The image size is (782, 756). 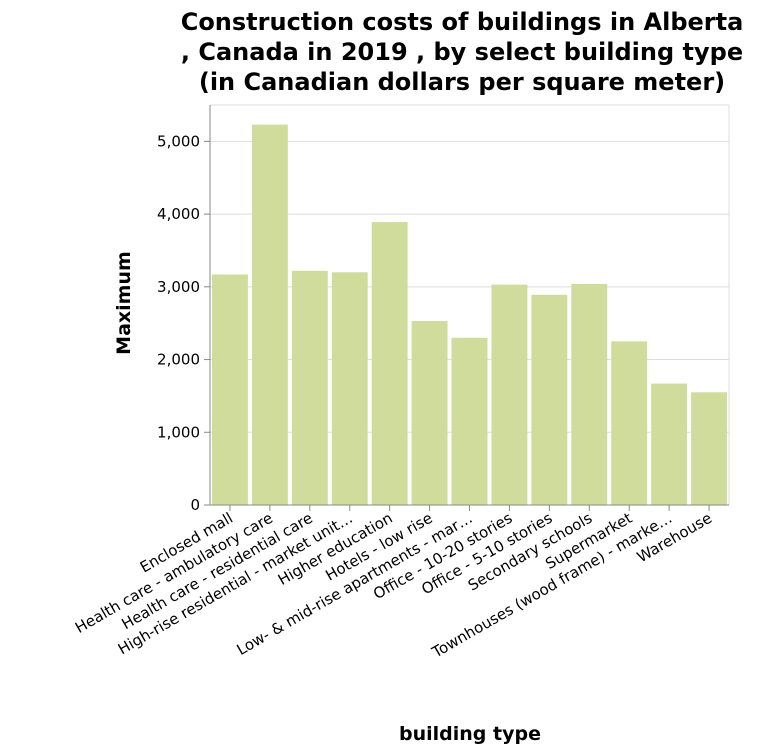 I want to click on y-tick-label: 3,000, so click(x=178, y=287).